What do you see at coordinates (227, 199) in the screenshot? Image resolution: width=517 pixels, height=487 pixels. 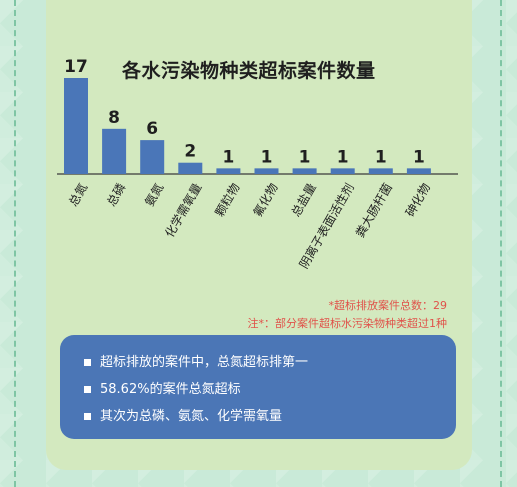 I see `category-label: 颗粒物` at bounding box center [227, 199].